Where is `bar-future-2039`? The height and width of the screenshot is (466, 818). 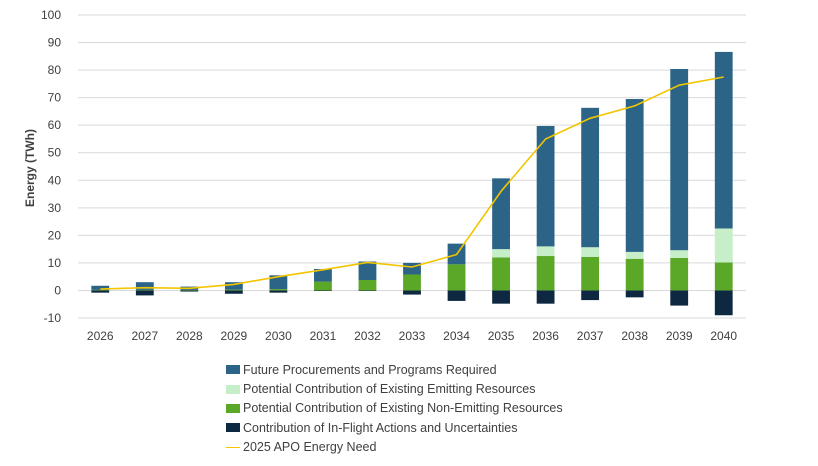 bar-future-2039 is located at coordinates (679, 159).